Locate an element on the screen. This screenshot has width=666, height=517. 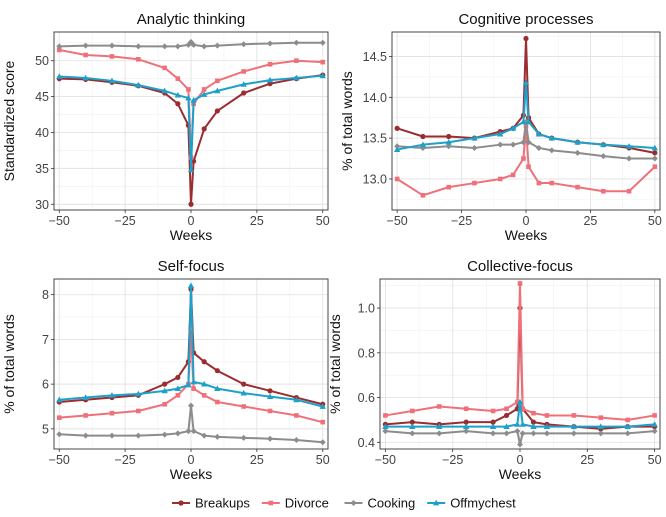
legend-item-offmychest: Offmychest is located at coordinates (471, 503).